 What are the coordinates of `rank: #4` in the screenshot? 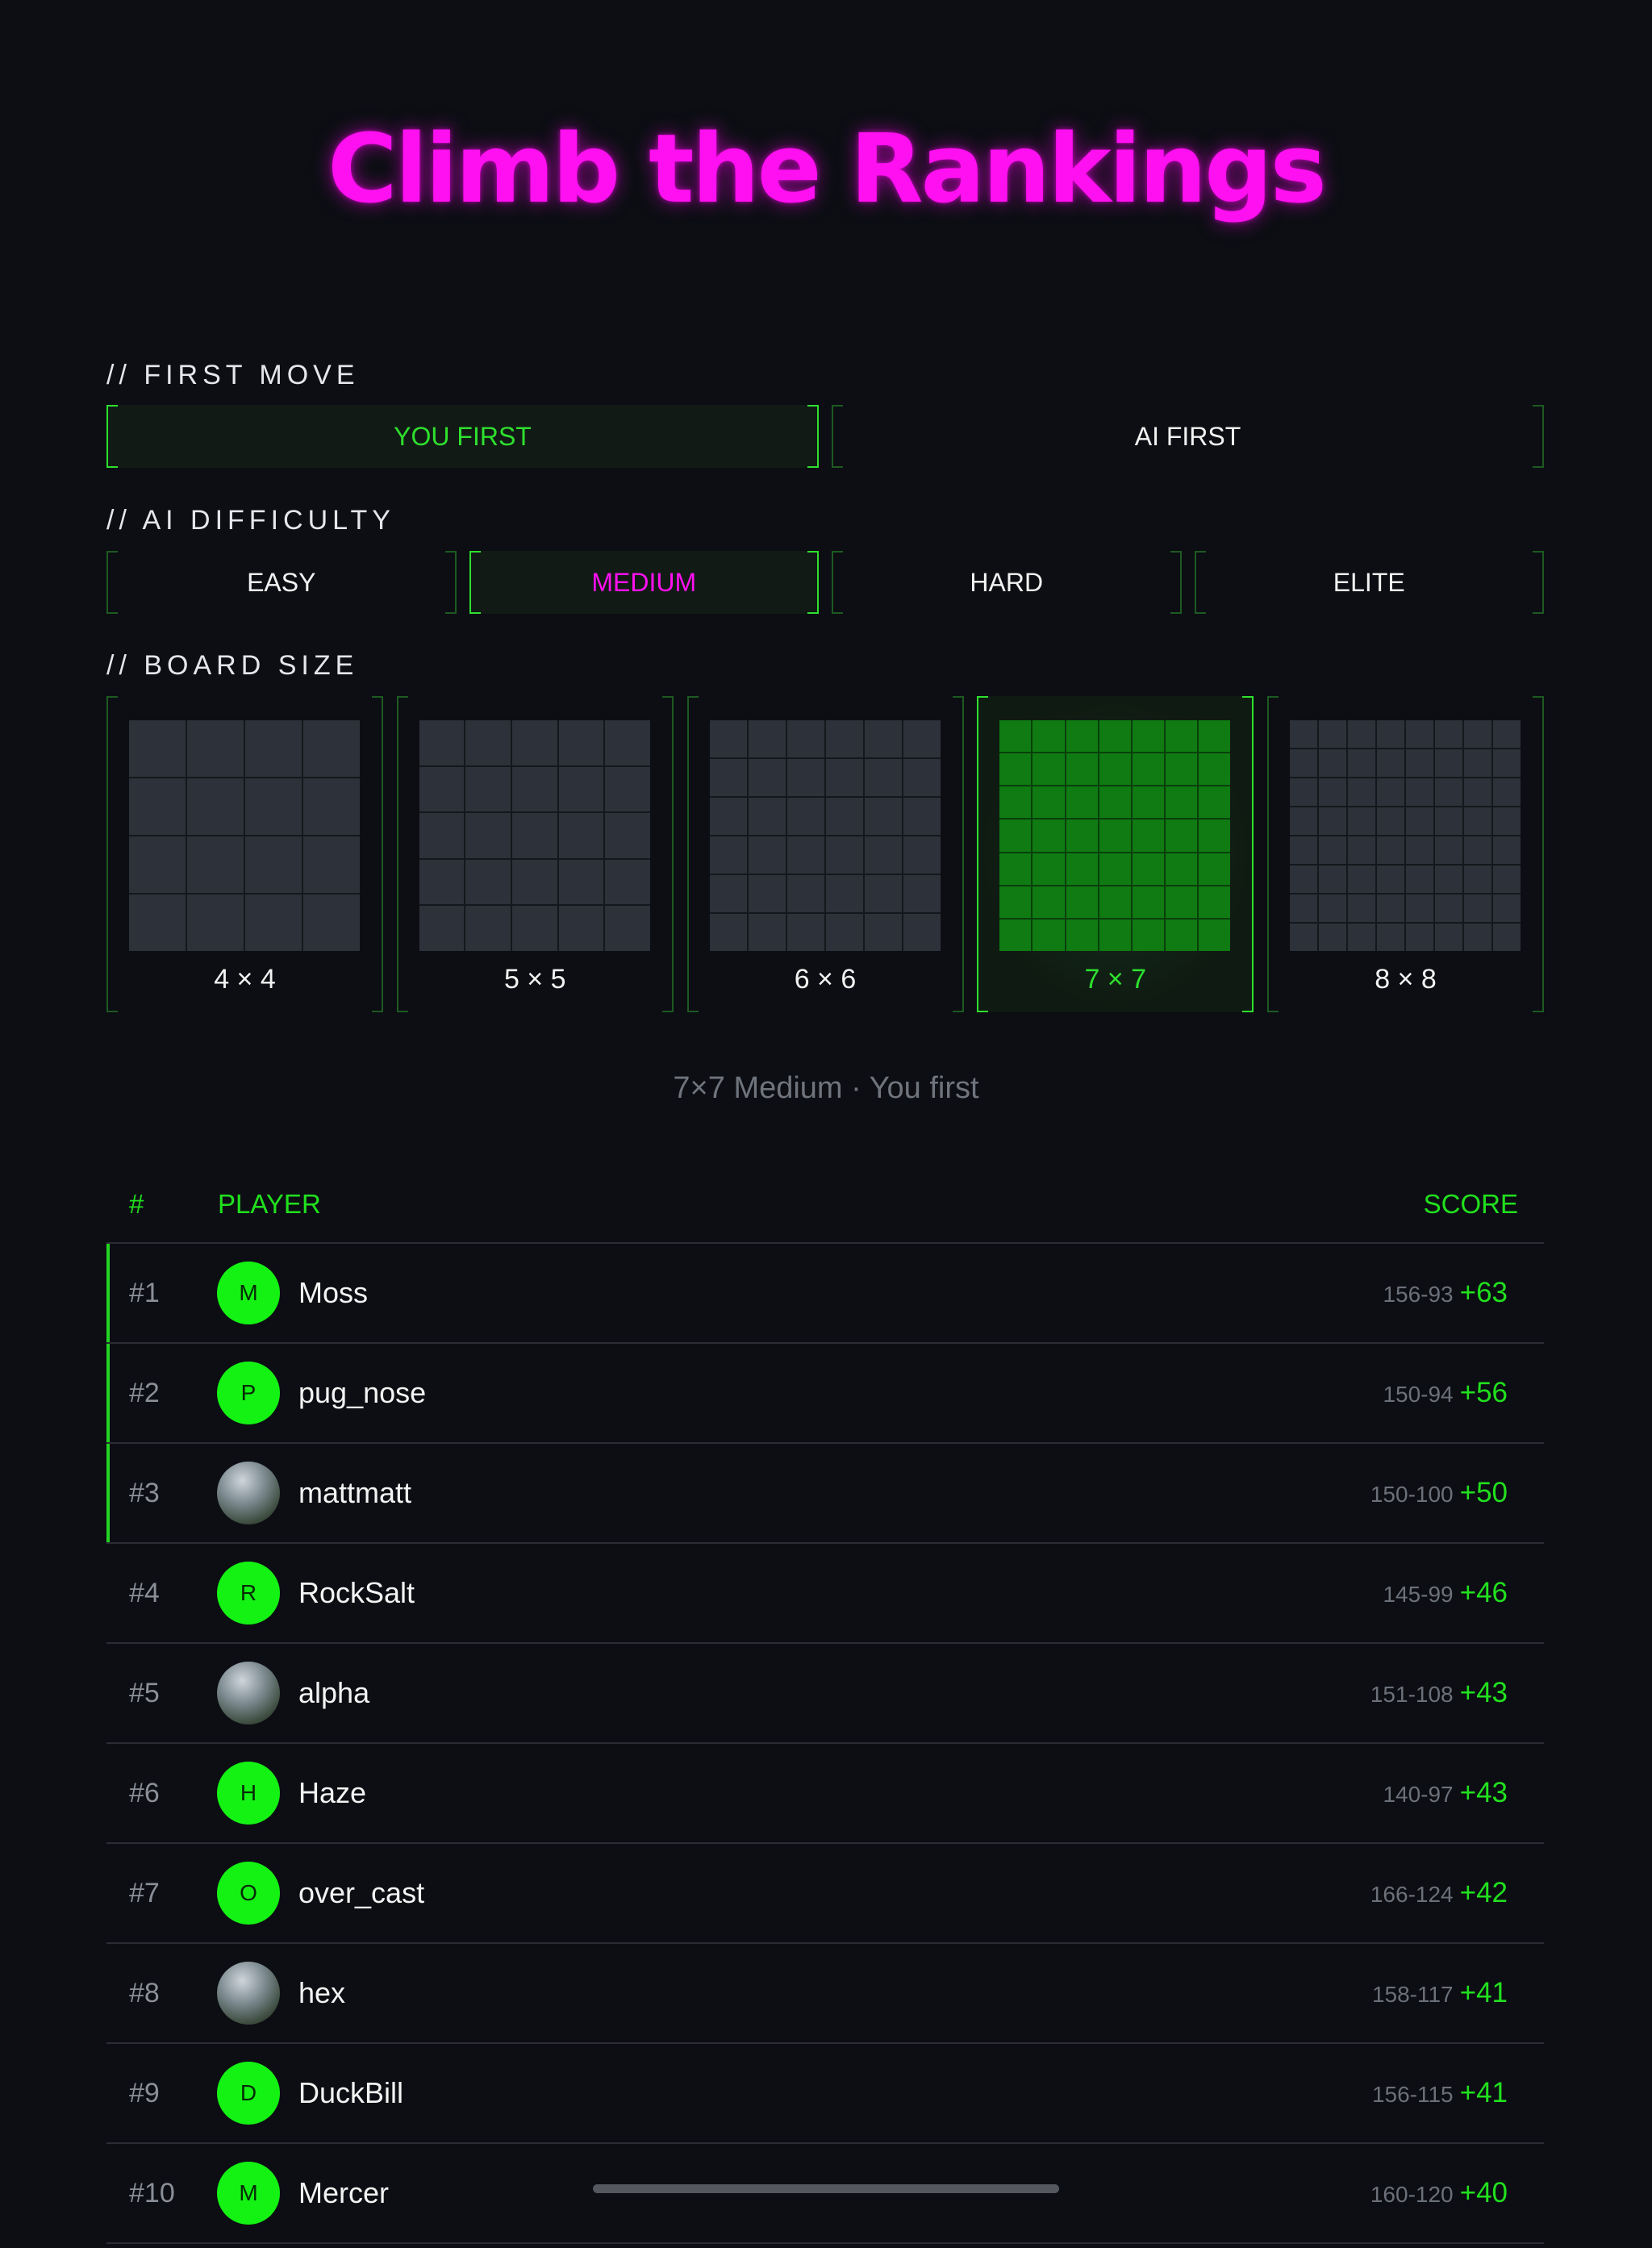 It's located at (145, 1593).